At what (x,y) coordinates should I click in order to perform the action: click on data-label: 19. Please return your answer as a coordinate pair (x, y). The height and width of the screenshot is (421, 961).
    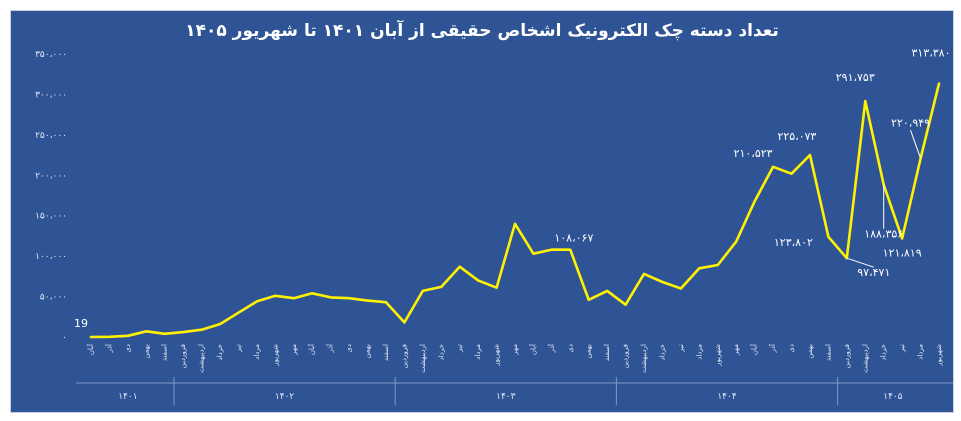
    Looking at the image, I should click on (81, 323).